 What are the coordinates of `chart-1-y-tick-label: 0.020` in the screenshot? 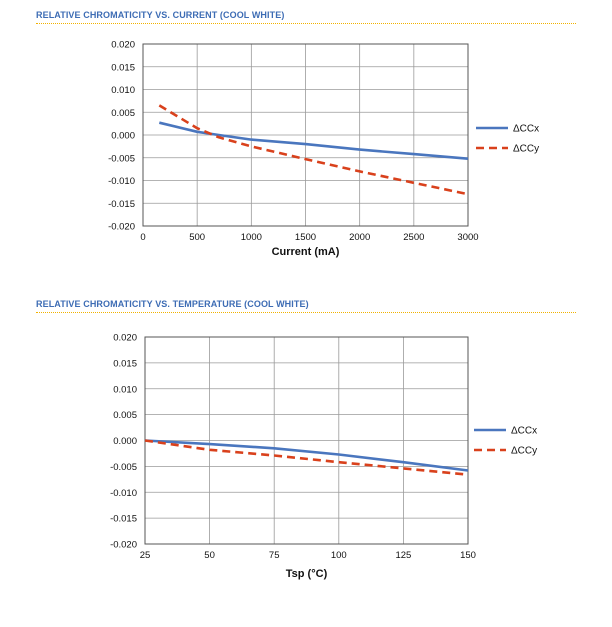 It's located at (123, 45).